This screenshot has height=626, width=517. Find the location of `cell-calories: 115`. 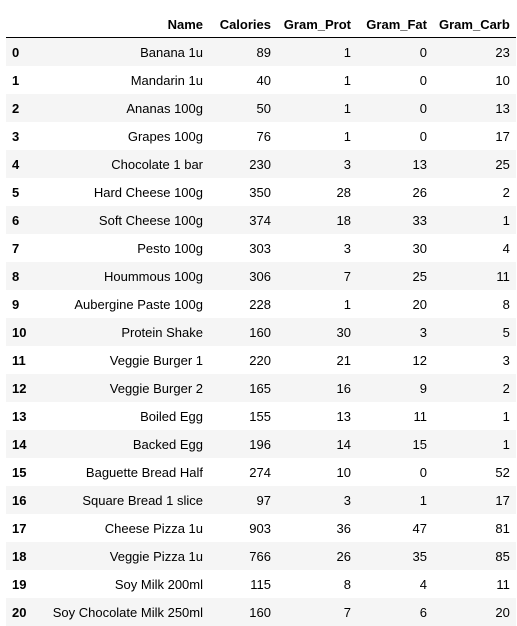

cell-calories: 115 is located at coordinates (243, 584).